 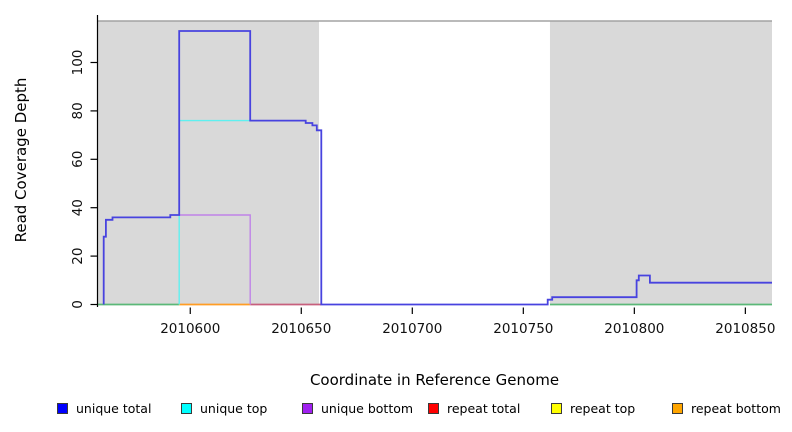 What do you see at coordinates (677, 408) in the screenshot?
I see `legend-swatch-repeat-bottom` at bounding box center [677, 408].